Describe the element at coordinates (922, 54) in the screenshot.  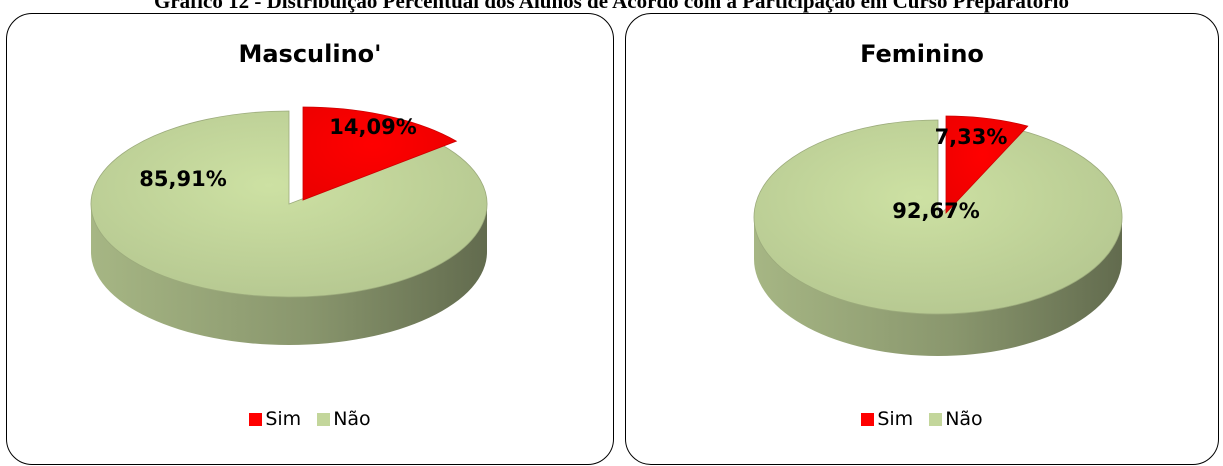
I see `chart-title: Feminino` at that location.